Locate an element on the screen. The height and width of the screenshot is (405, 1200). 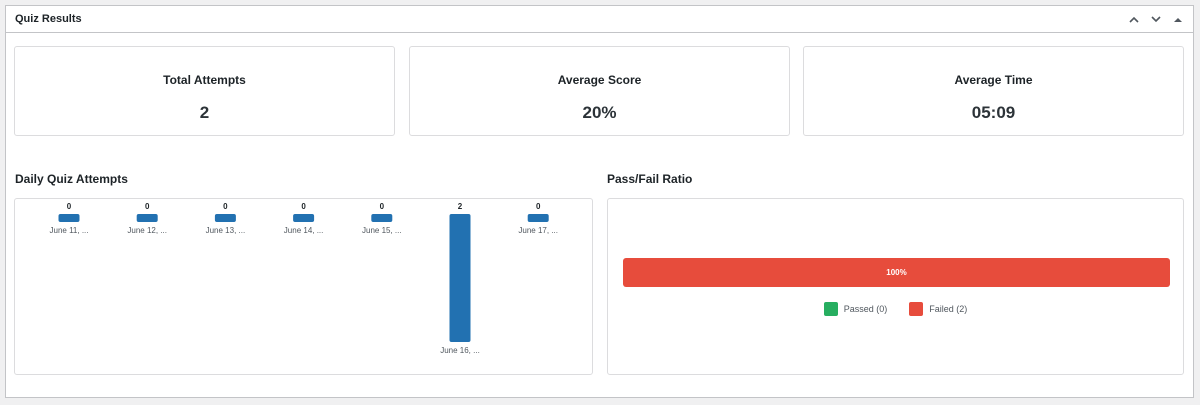
stat-card-average-time: Average Time 05:09 is located at coordinates (993, 91).